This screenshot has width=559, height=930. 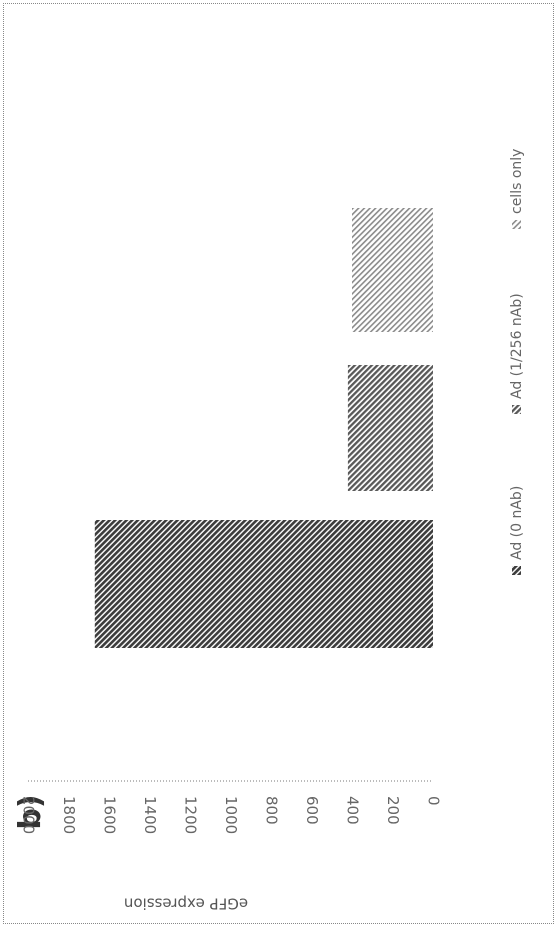 What do you see at coordinates (517, 181) in the screenshot?
I see `legend-label: cells only` at bounding box center [517, 181].